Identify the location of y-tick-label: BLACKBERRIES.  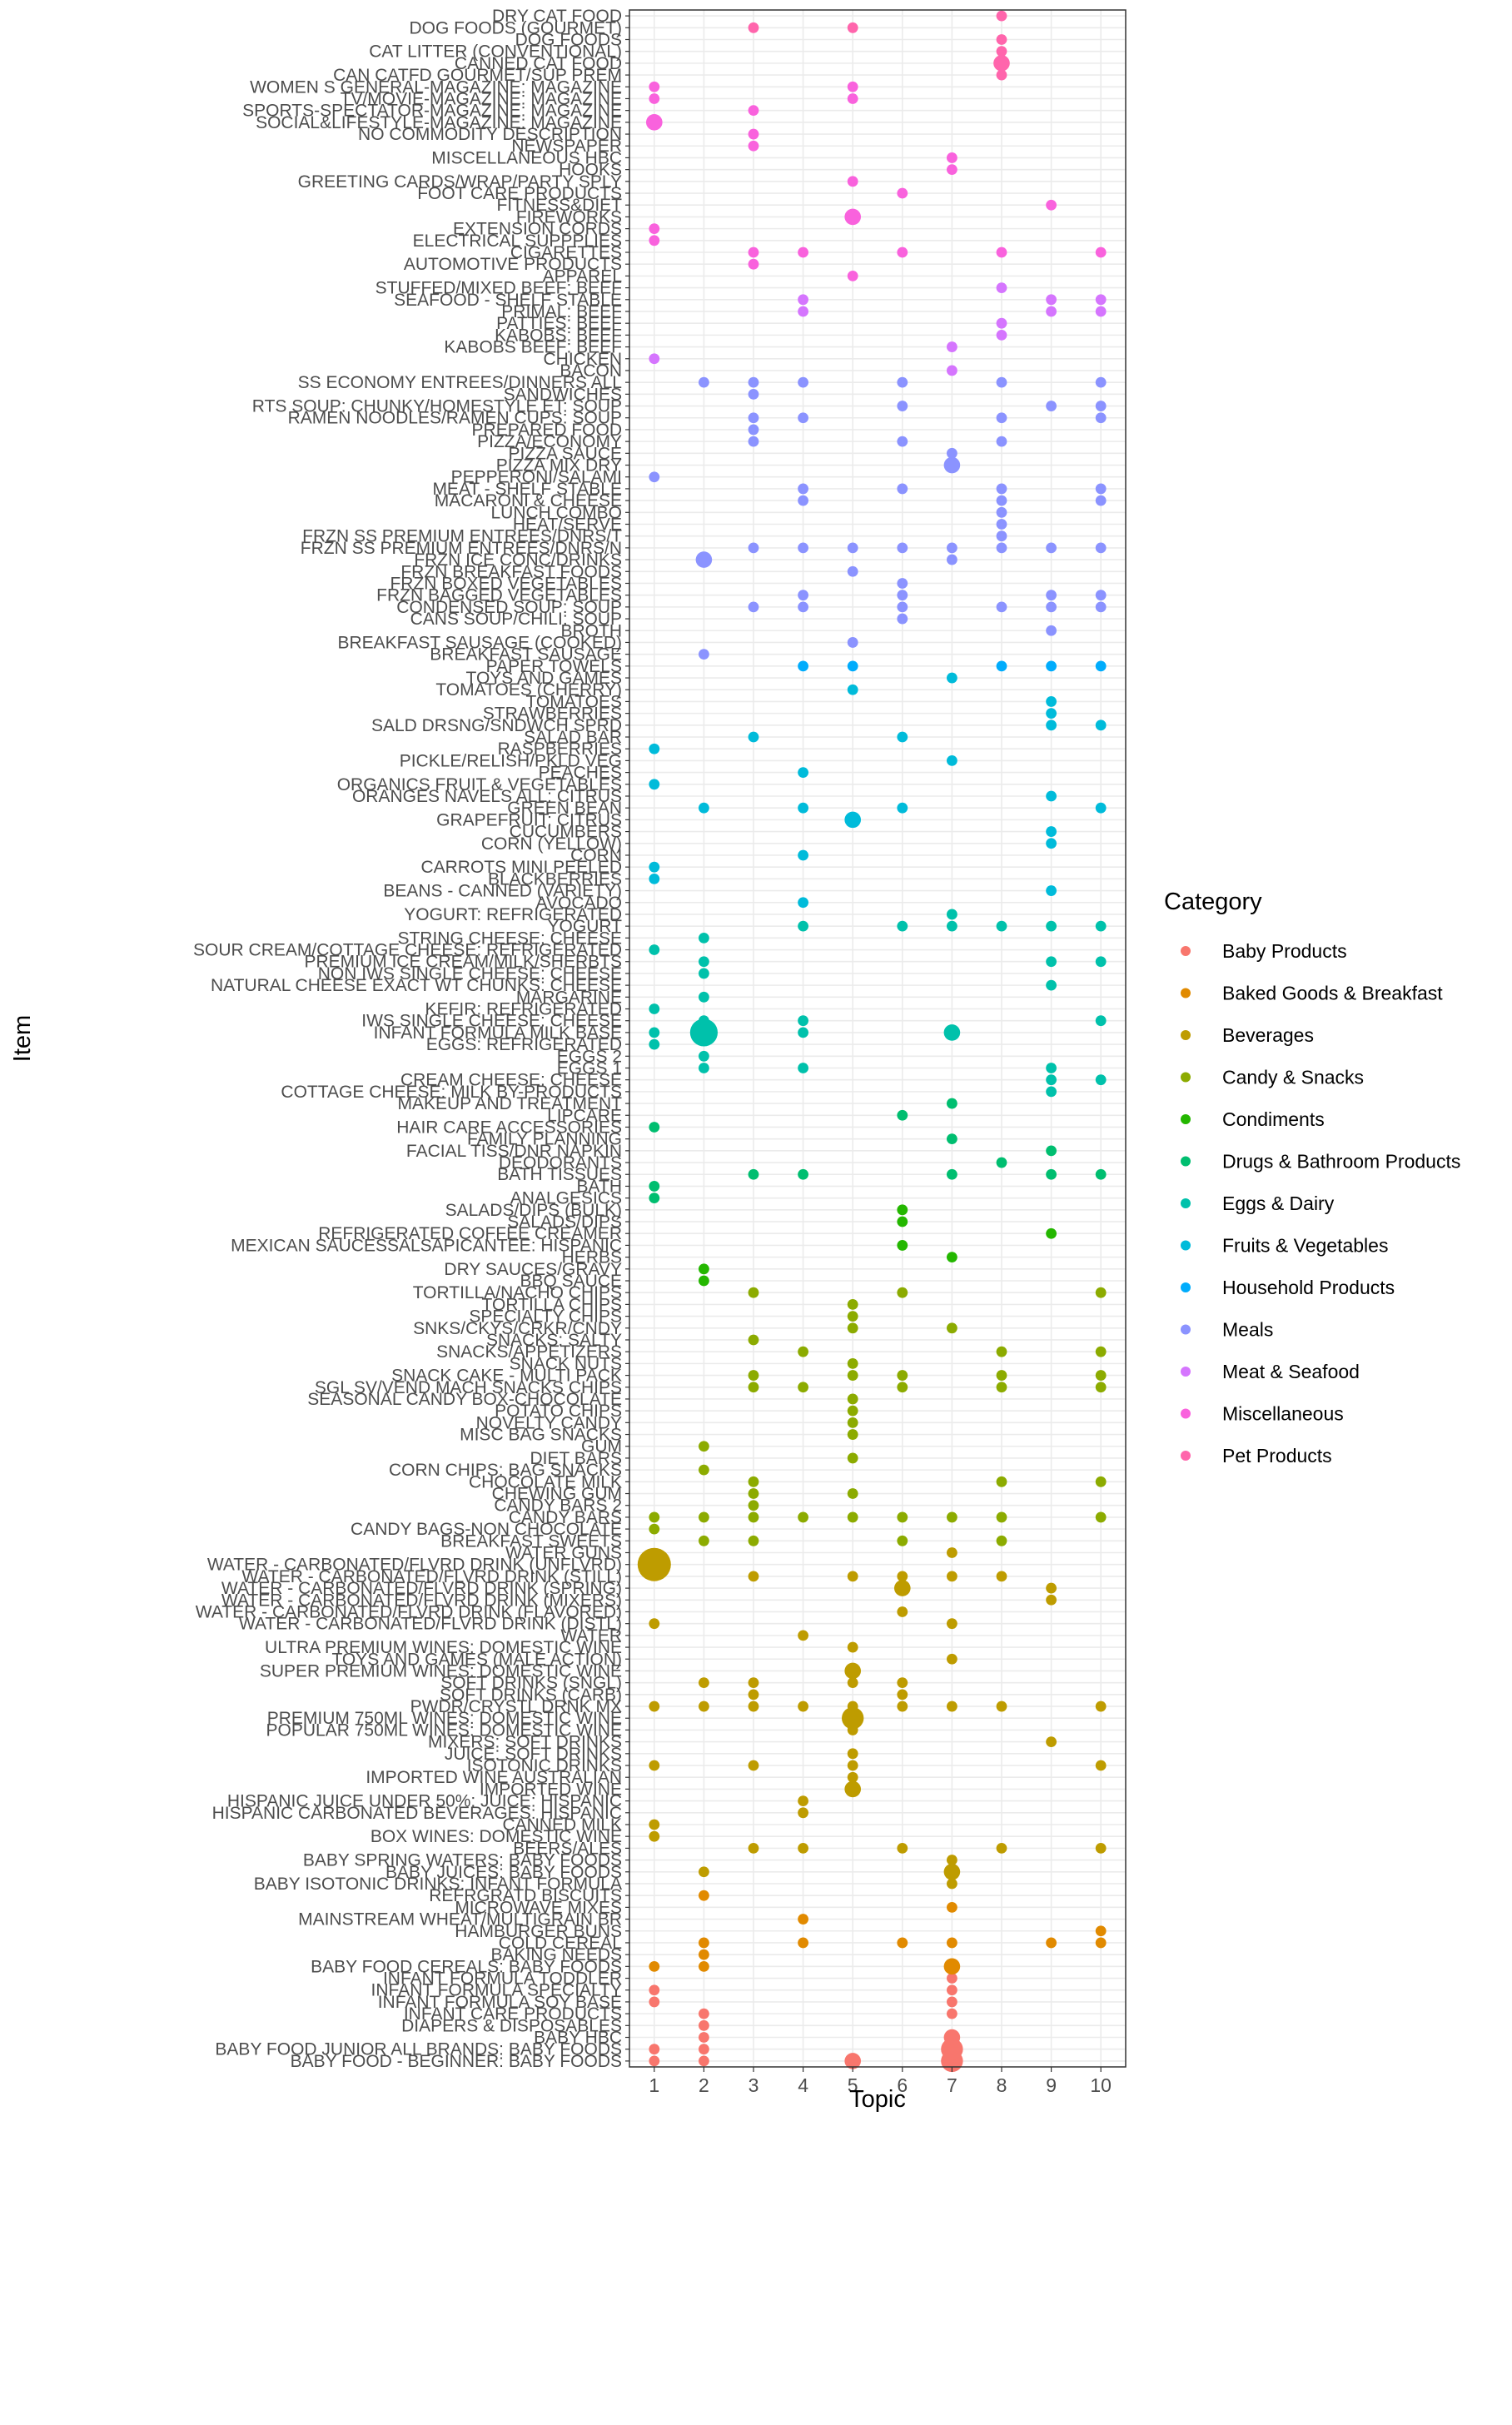
(555, 879).